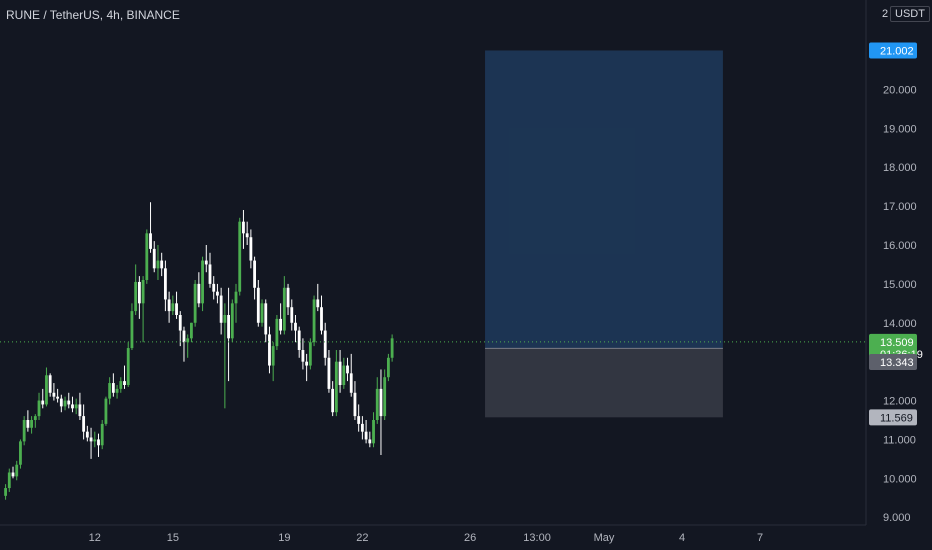  Describe the element at coordinates (604, 383) in the screenshot. I see `stop-zone` at that location.